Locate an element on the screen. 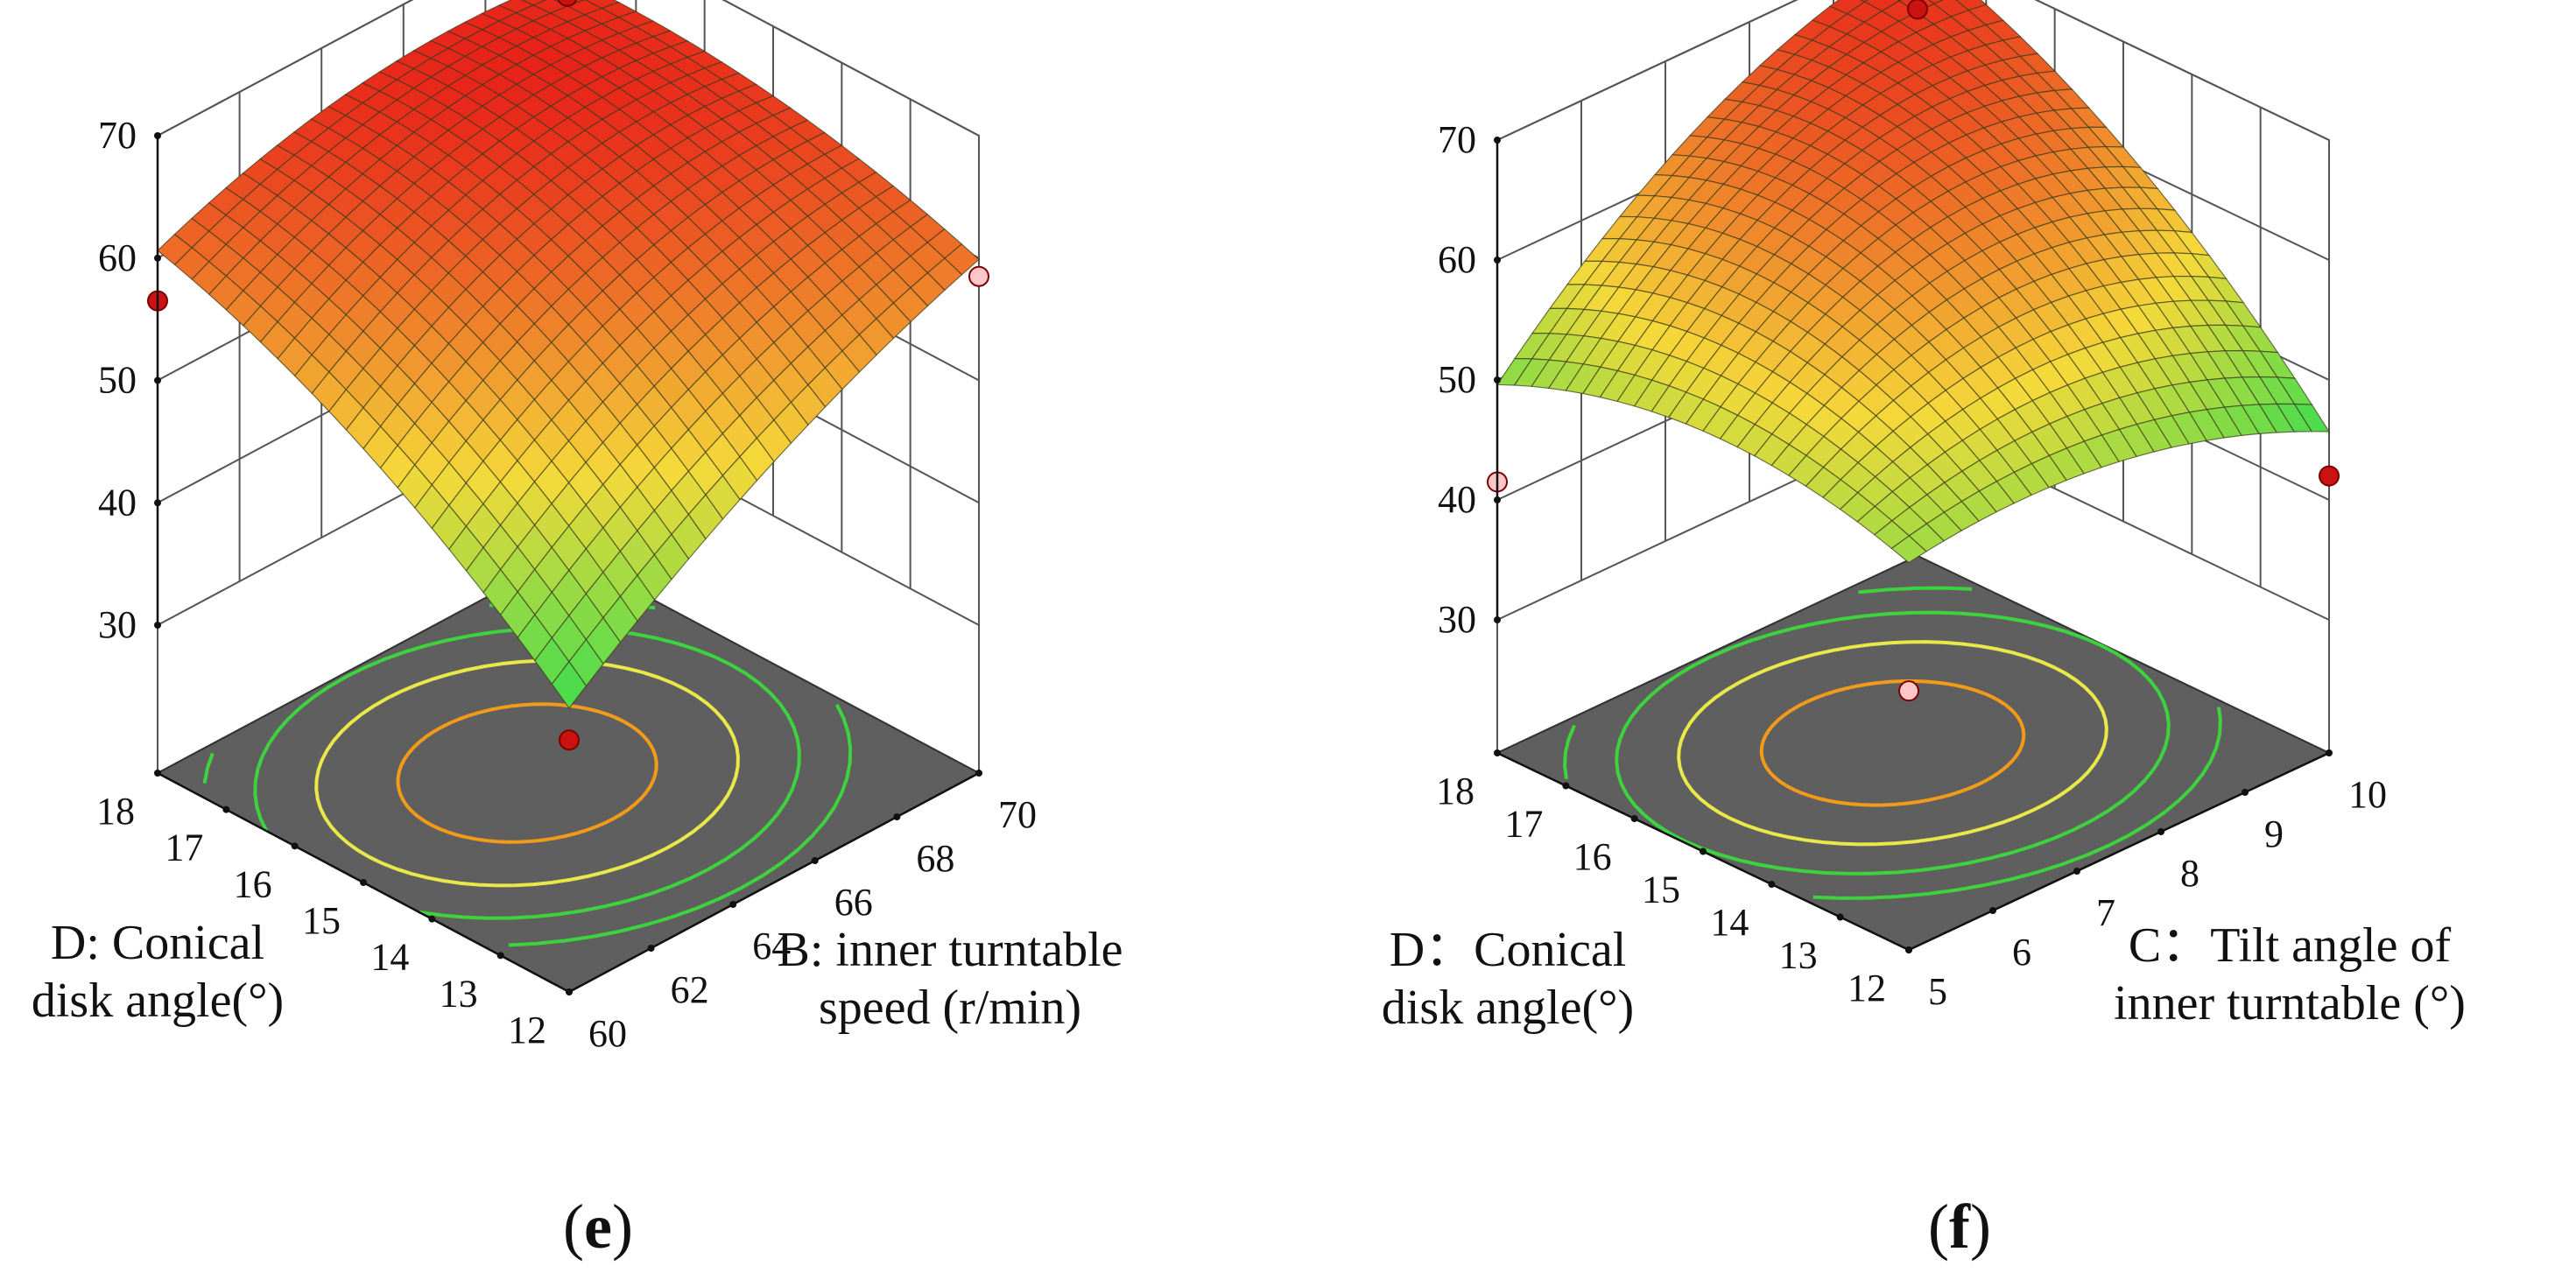 This screenshot has height=1280, width=2576. x-tick-label: 68 is located at coordinates (935, 858).